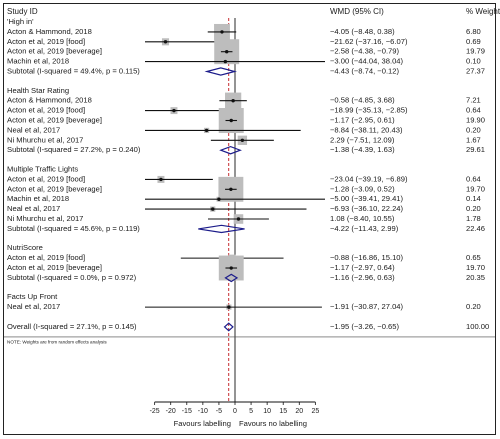 The image size is (500, 439). What do you see at coordinates (219, 411) in the screenshot?
I see `x-tick-label: -5` at bounding box center [219, 411].